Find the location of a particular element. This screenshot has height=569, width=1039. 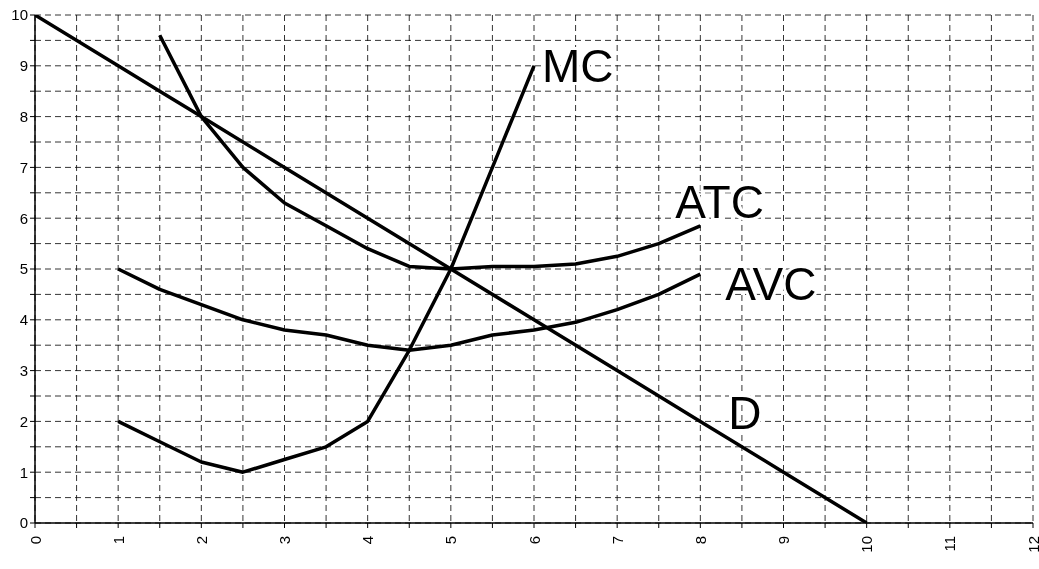

x-tick-label: 3 is located at coordinates (284, 540).